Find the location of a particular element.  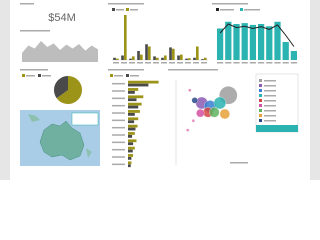

kpi-value: $54M is located at coordinates (62, 18).